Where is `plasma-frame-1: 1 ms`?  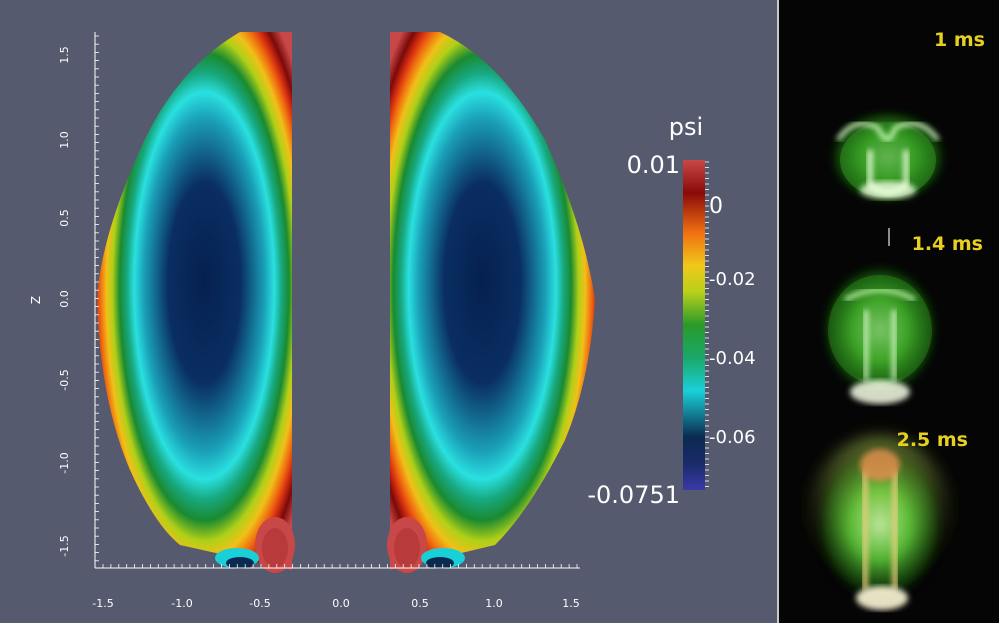
plasma-frame-1: 1 ms is located at coordinates (905, 118).